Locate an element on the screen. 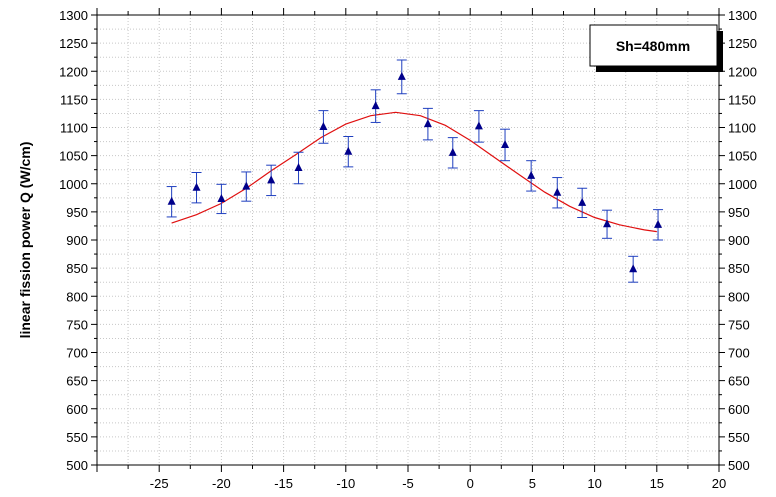 This screenshot has width=776, height=497. legend-box-frame is located at coordinates (653, 45).